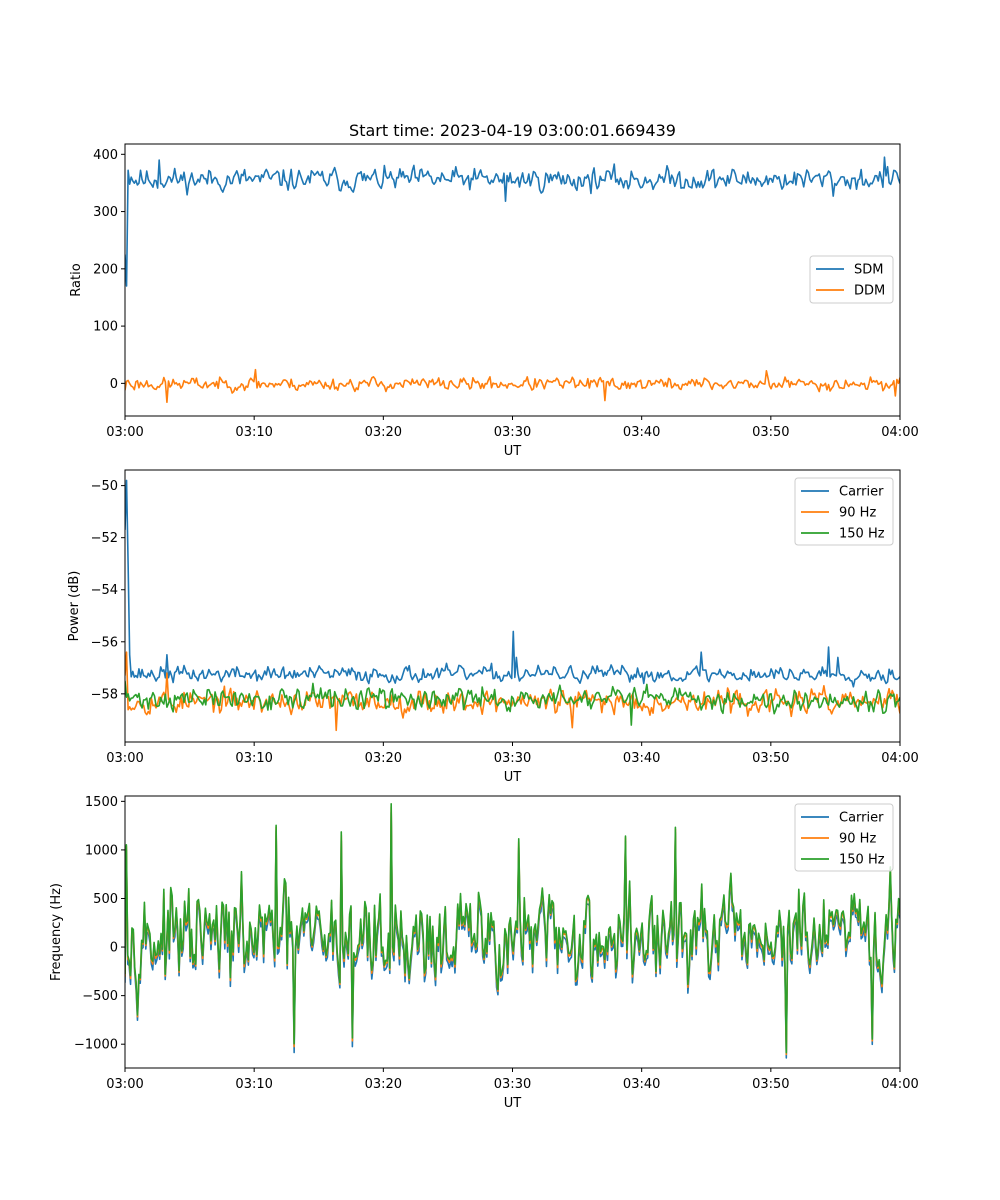 The height and width of the screenshot is (1200, 1000). I want to click on figure-title: Start time: 2023-04-19 03:00:01.669439, so click(512, 130).